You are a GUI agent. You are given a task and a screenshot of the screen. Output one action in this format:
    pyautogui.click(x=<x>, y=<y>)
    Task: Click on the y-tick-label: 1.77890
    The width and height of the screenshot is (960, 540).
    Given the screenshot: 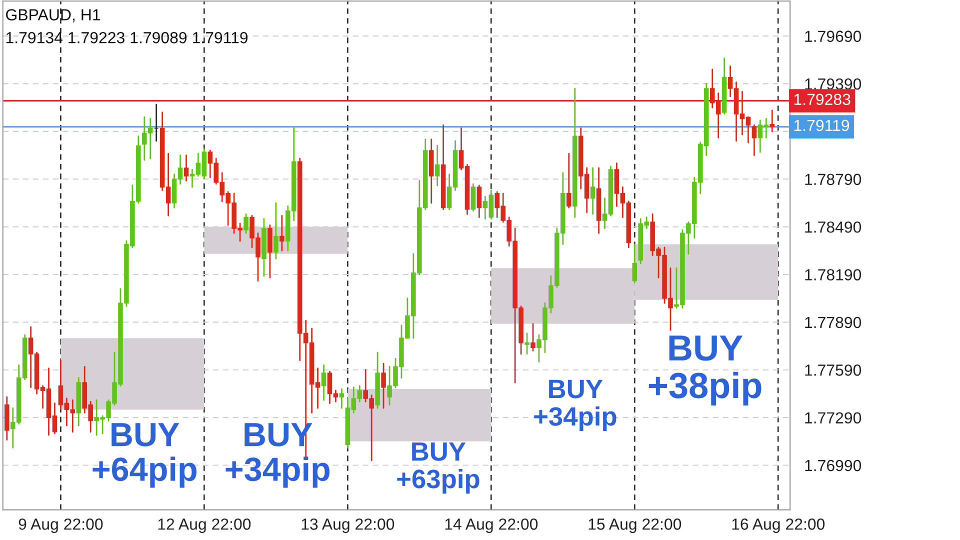 What is the action you would take?
    pyautogui.click(x=833, y=322)
    